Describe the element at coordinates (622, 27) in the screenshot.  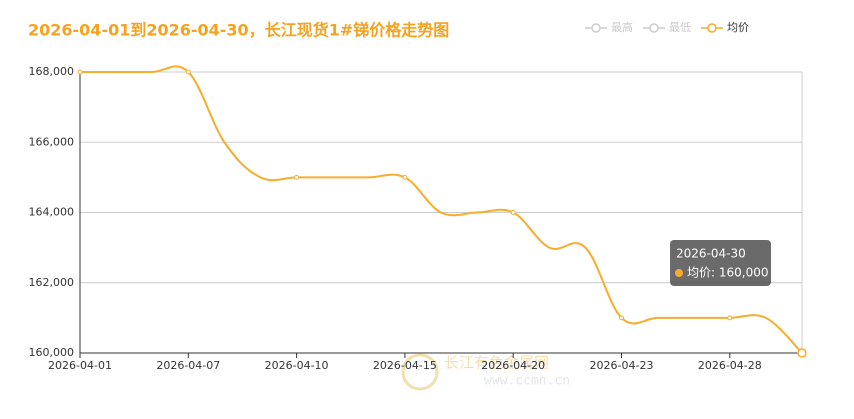
I see `legend-label: 最高` at that location.